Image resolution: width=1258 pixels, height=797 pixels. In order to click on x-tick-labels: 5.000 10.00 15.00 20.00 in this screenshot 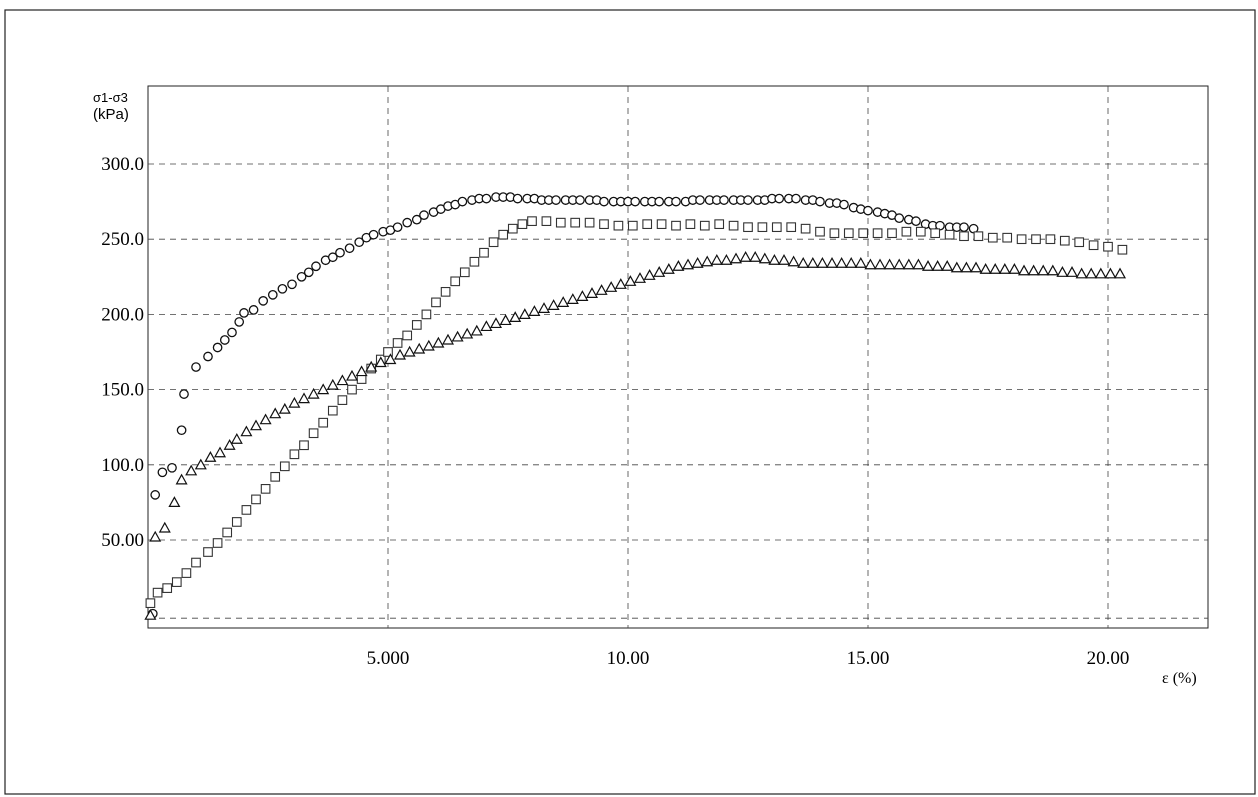, I will do `click(748, 658)`.